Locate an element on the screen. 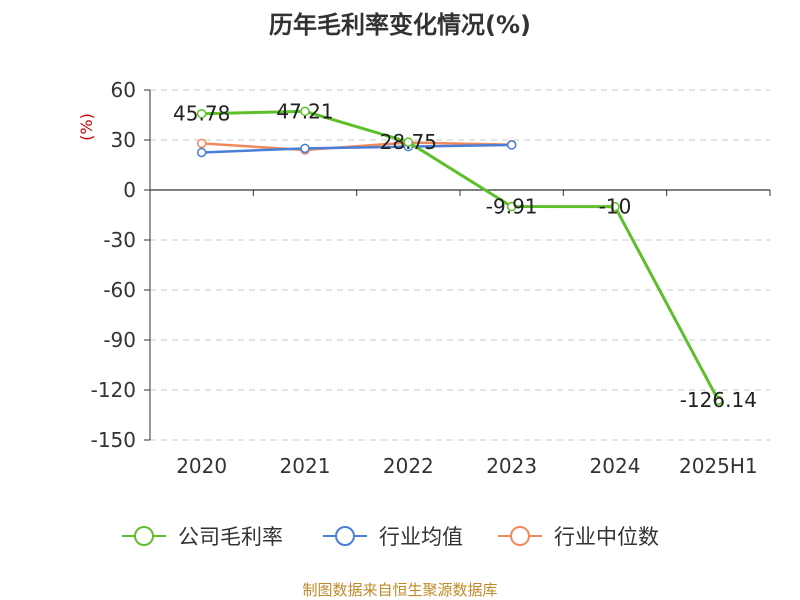 This screenshot has height=600, width=800. y-tick-label: 60 is located at coordinates (123, 90).